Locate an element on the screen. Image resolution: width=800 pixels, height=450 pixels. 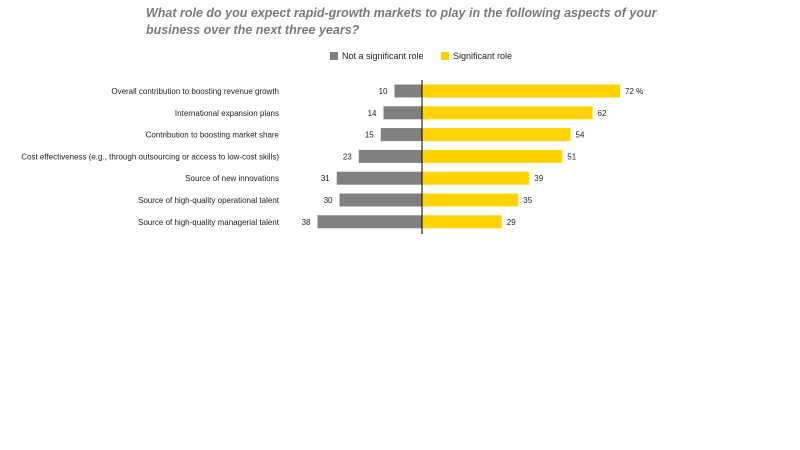
value-label-not-significant: 31 is located at coordinates (325, 178).